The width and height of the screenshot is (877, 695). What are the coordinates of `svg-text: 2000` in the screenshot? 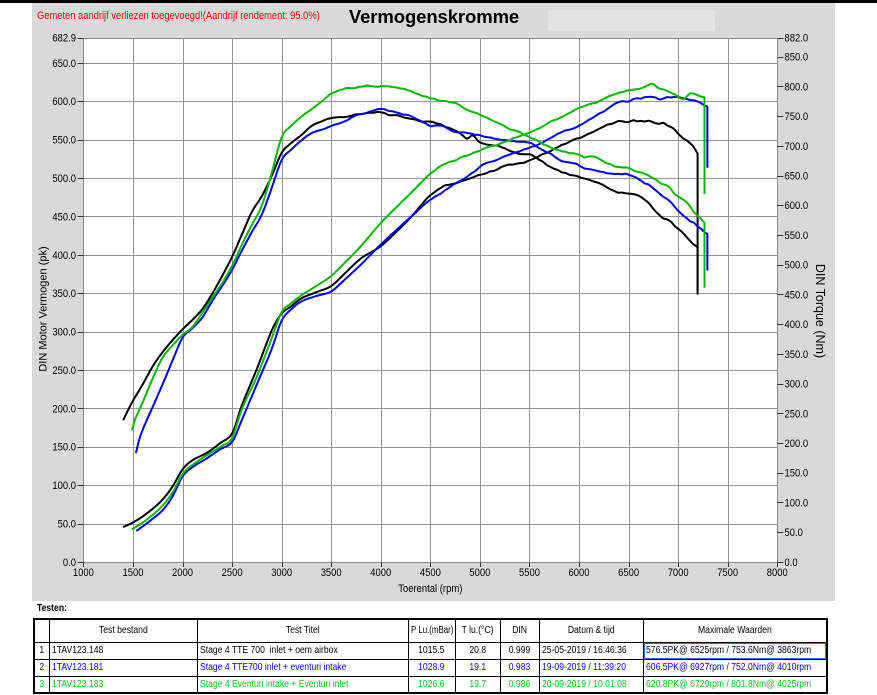 It's located at (182, 573).